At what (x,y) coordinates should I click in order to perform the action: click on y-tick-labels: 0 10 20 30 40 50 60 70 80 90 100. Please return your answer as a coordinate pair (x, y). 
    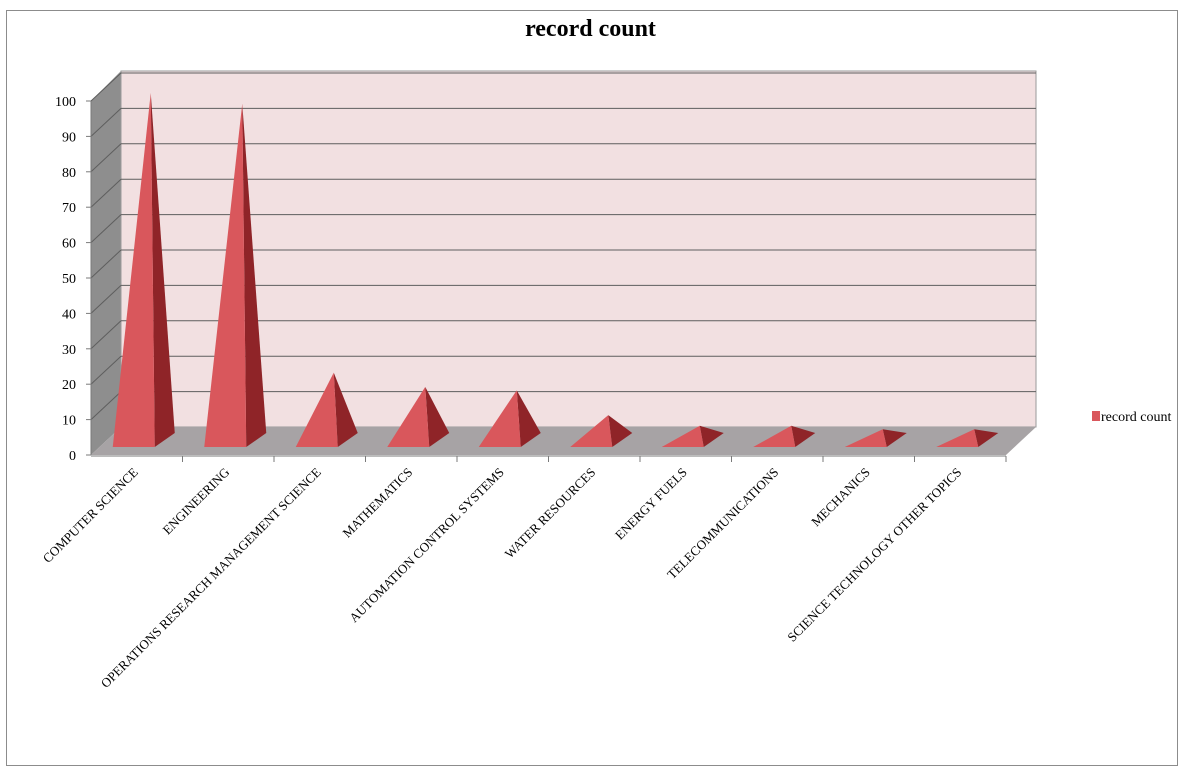
    Looking at the image, I should click on (73, 279).